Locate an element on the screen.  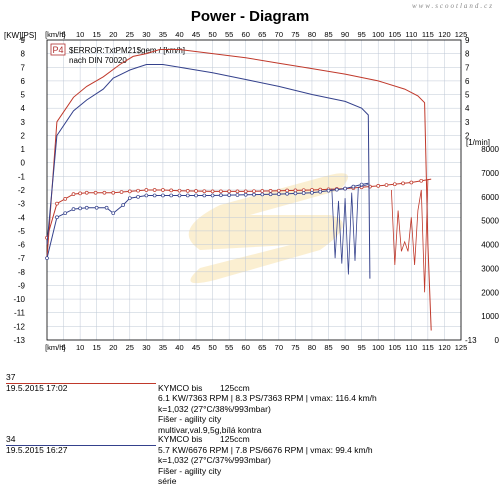
x-tick-label-top: 45 is located at coordinates (196, 34).